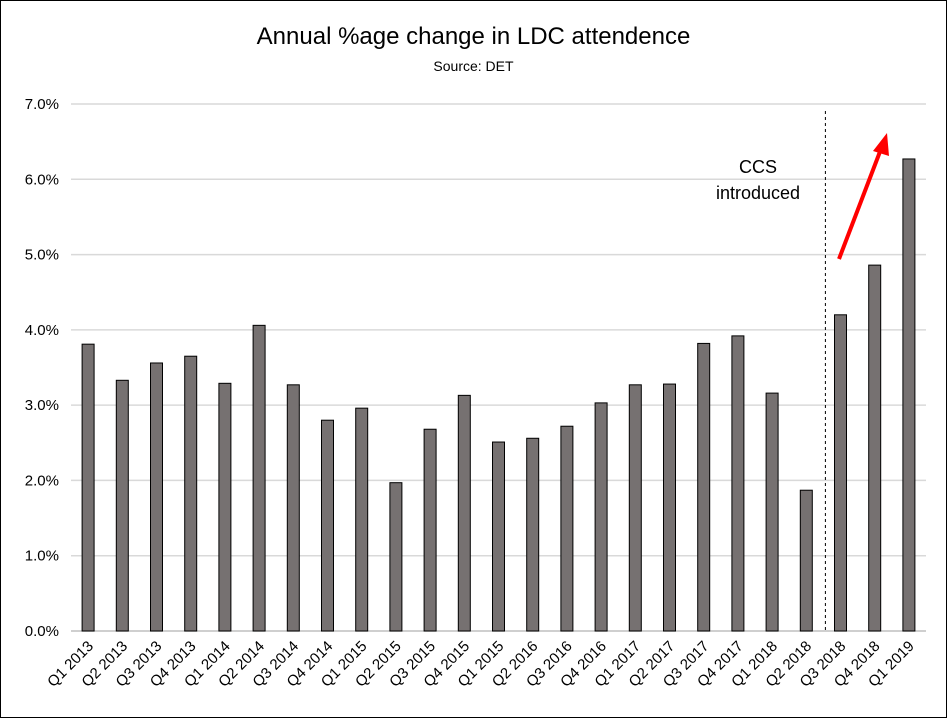  What do you see at coordinates (473, 66) in the screenshot?
I see `chart-subtitle: Source: DET` at bounding box center [473, 66].